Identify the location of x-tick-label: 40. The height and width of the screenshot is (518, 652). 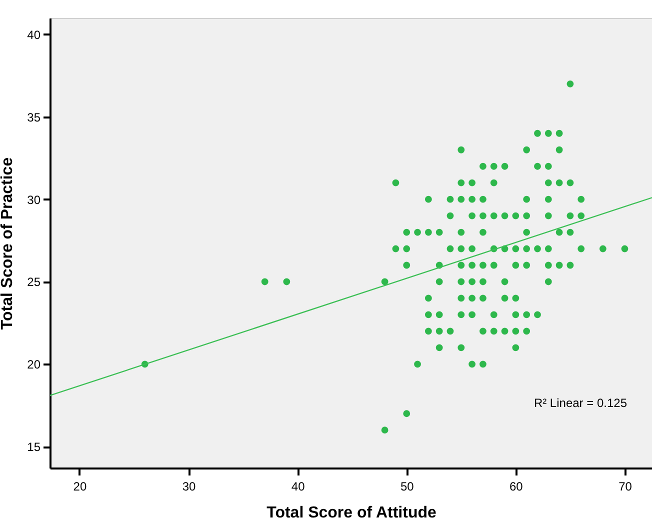
(298, 487).